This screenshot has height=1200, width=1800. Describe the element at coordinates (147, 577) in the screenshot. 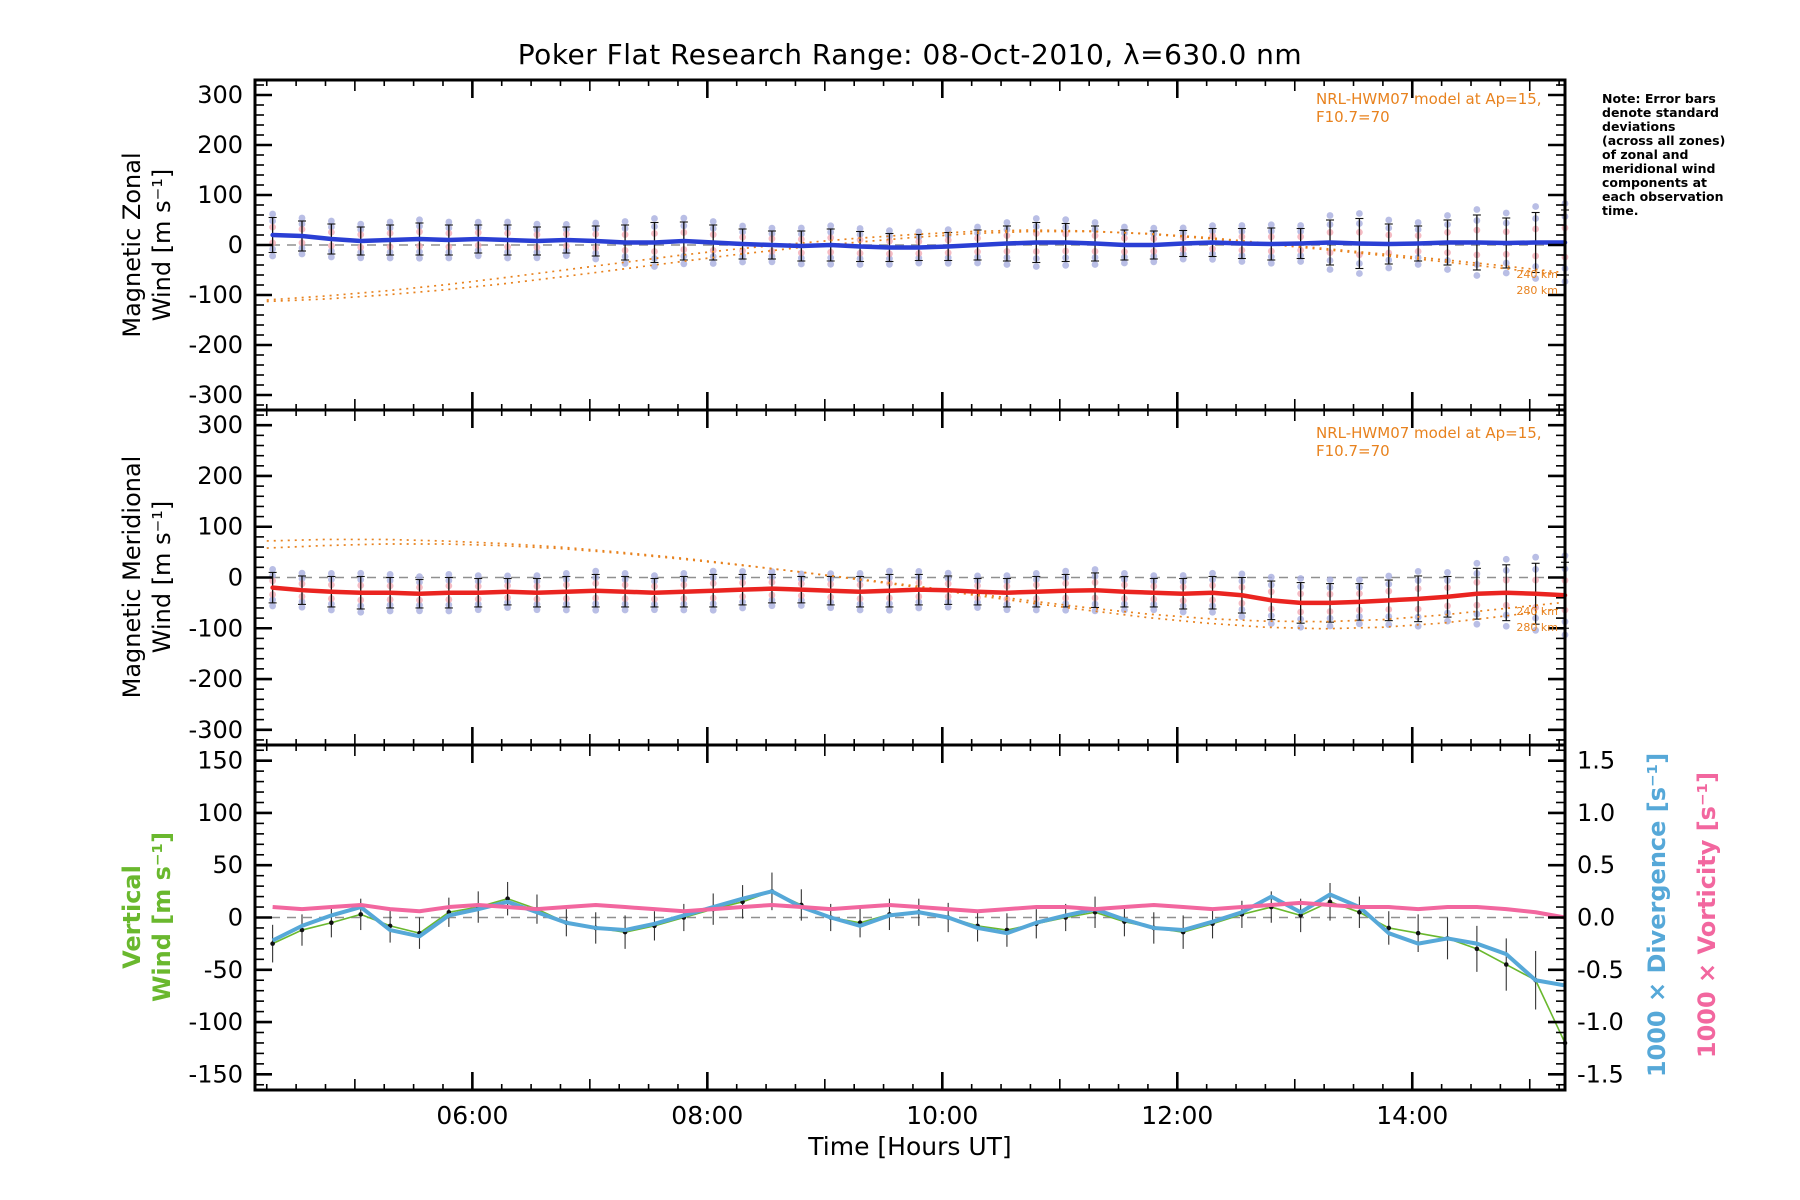

I see `y-axis-label-meridional: Magnetic Meridional Wind [m s⁻¹]` at that location.